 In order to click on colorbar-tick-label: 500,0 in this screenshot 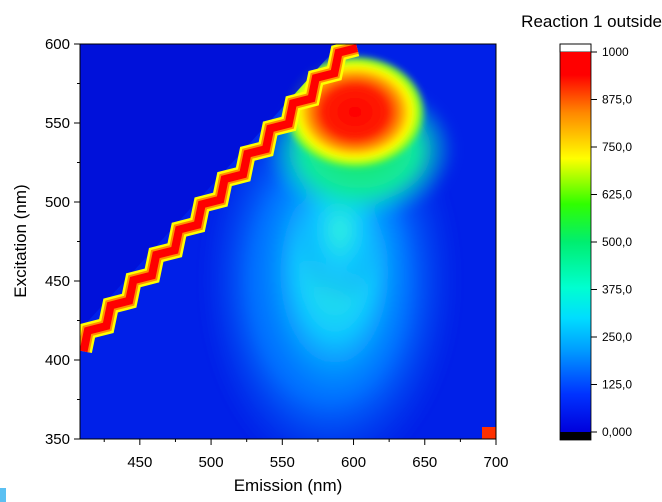, I will do `click(617, 242)`.